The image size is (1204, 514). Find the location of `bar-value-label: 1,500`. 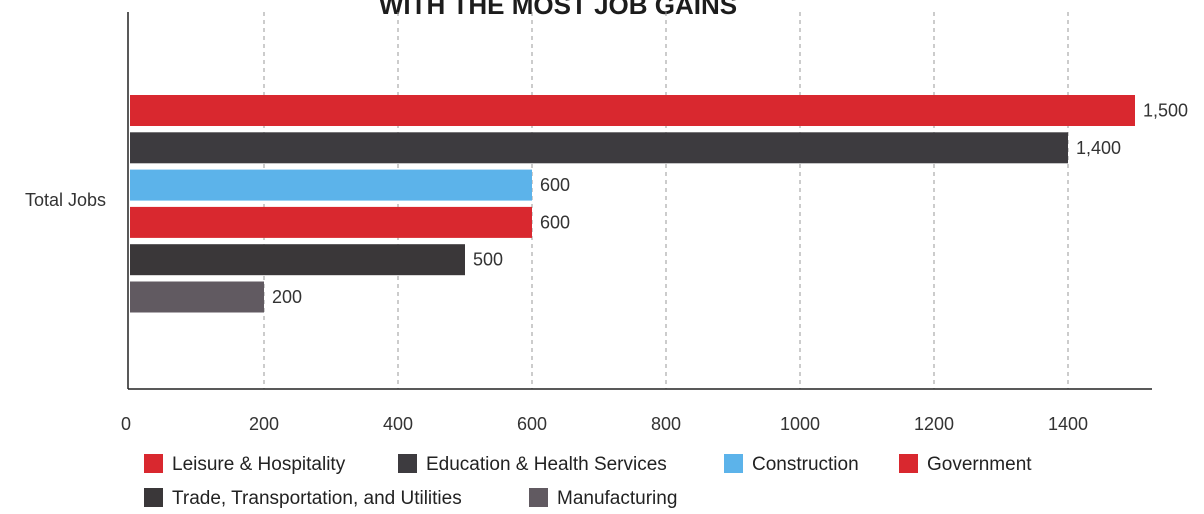

bar-value-label: 1,500 is located at coordinates (1165, 111).